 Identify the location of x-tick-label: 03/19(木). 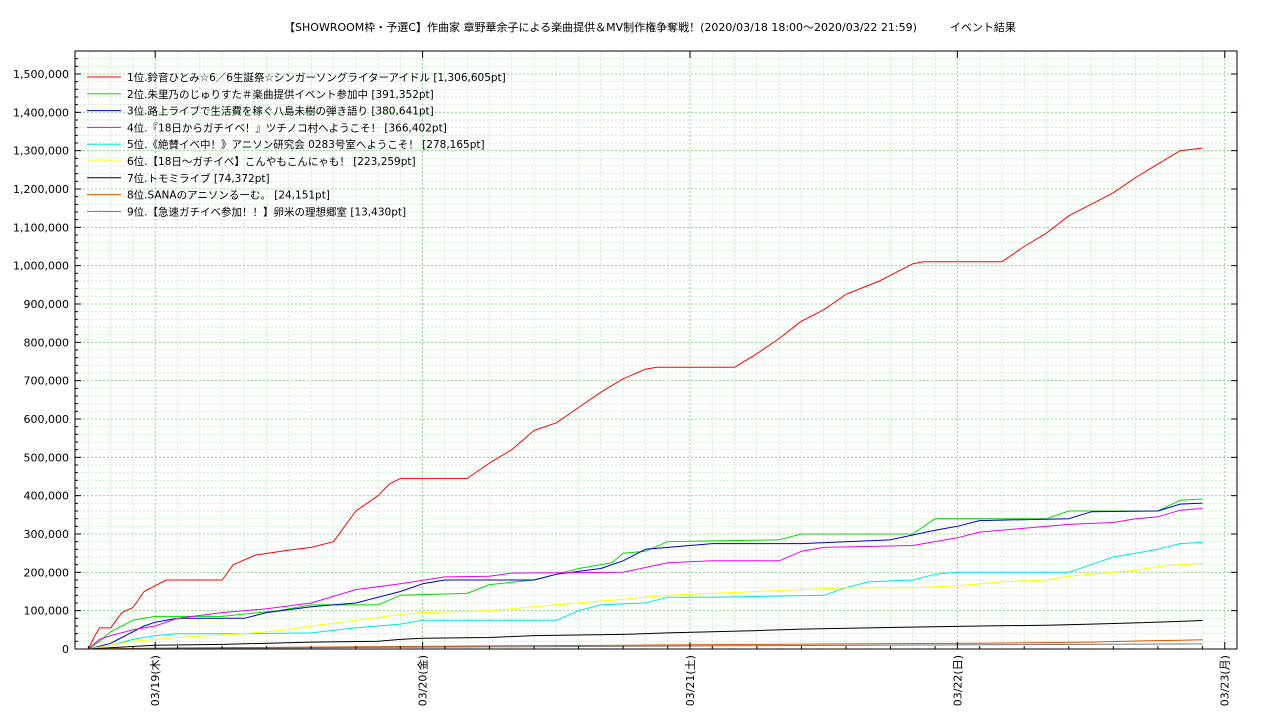
(155, 680).